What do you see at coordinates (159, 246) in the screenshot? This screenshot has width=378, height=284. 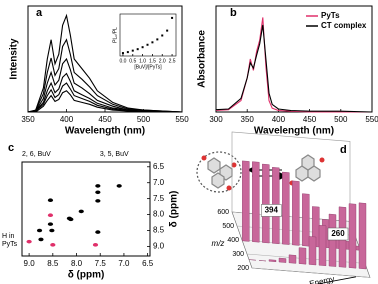 I see `y-tick-label: 9.0` at bounding box center [159, 246].